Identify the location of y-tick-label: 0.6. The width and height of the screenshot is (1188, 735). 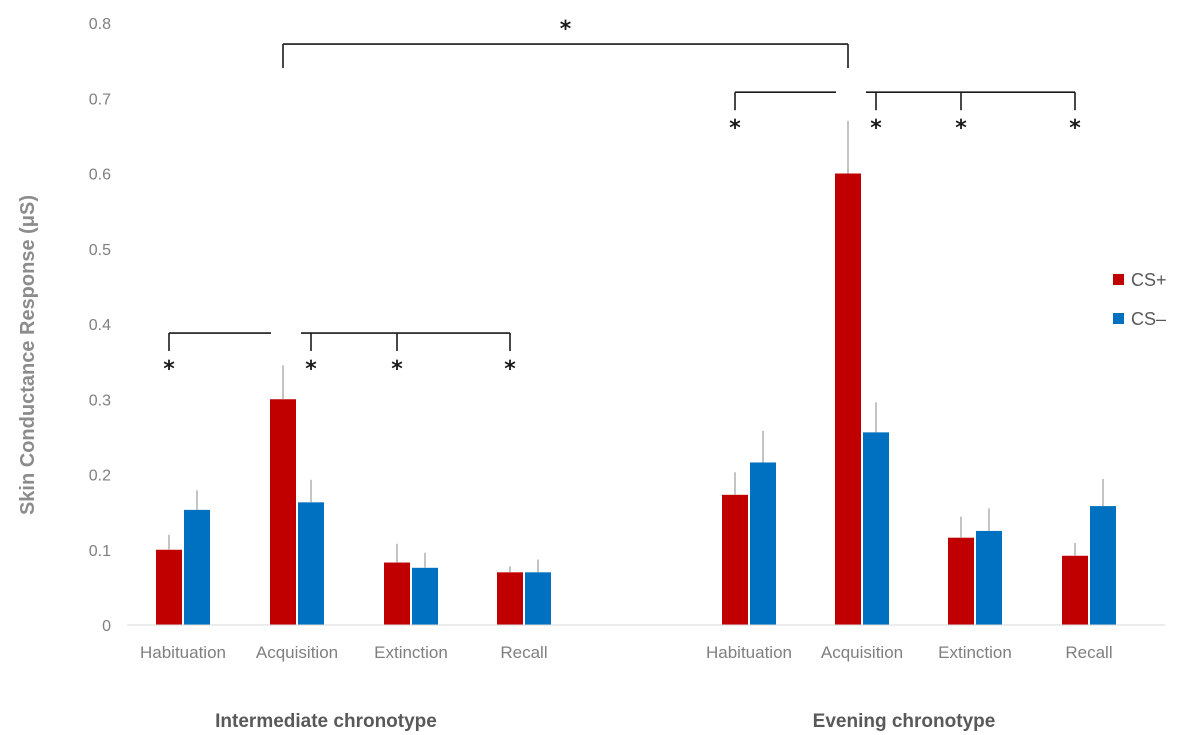
(100, 175).